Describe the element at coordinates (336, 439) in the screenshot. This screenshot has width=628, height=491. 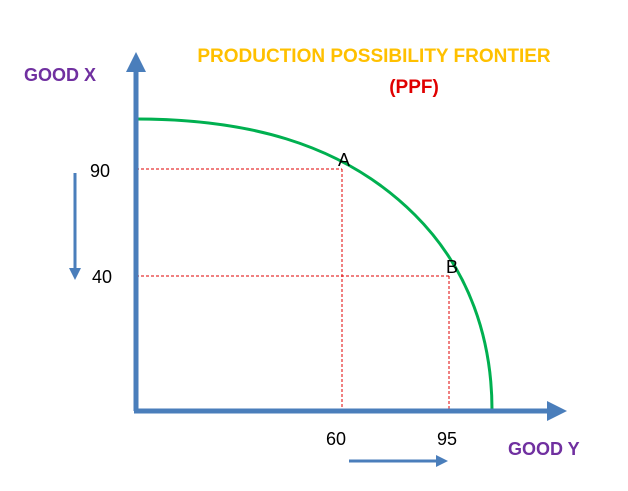
I see `x-tick-label: 60` at that location.